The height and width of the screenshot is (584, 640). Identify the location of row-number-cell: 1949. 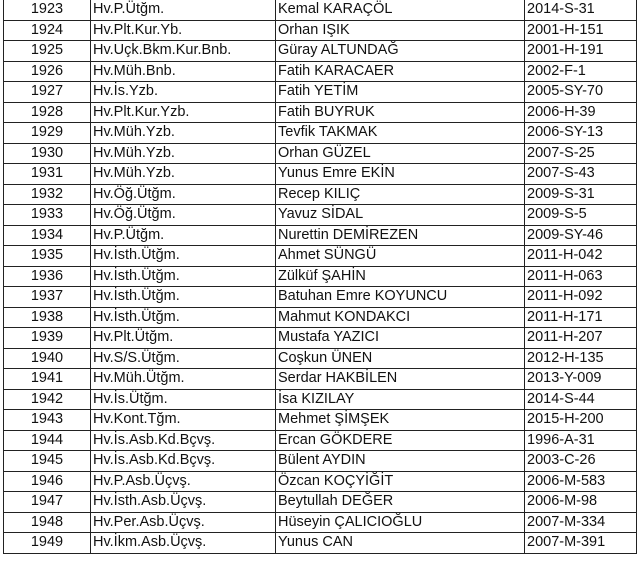
(47, 543).